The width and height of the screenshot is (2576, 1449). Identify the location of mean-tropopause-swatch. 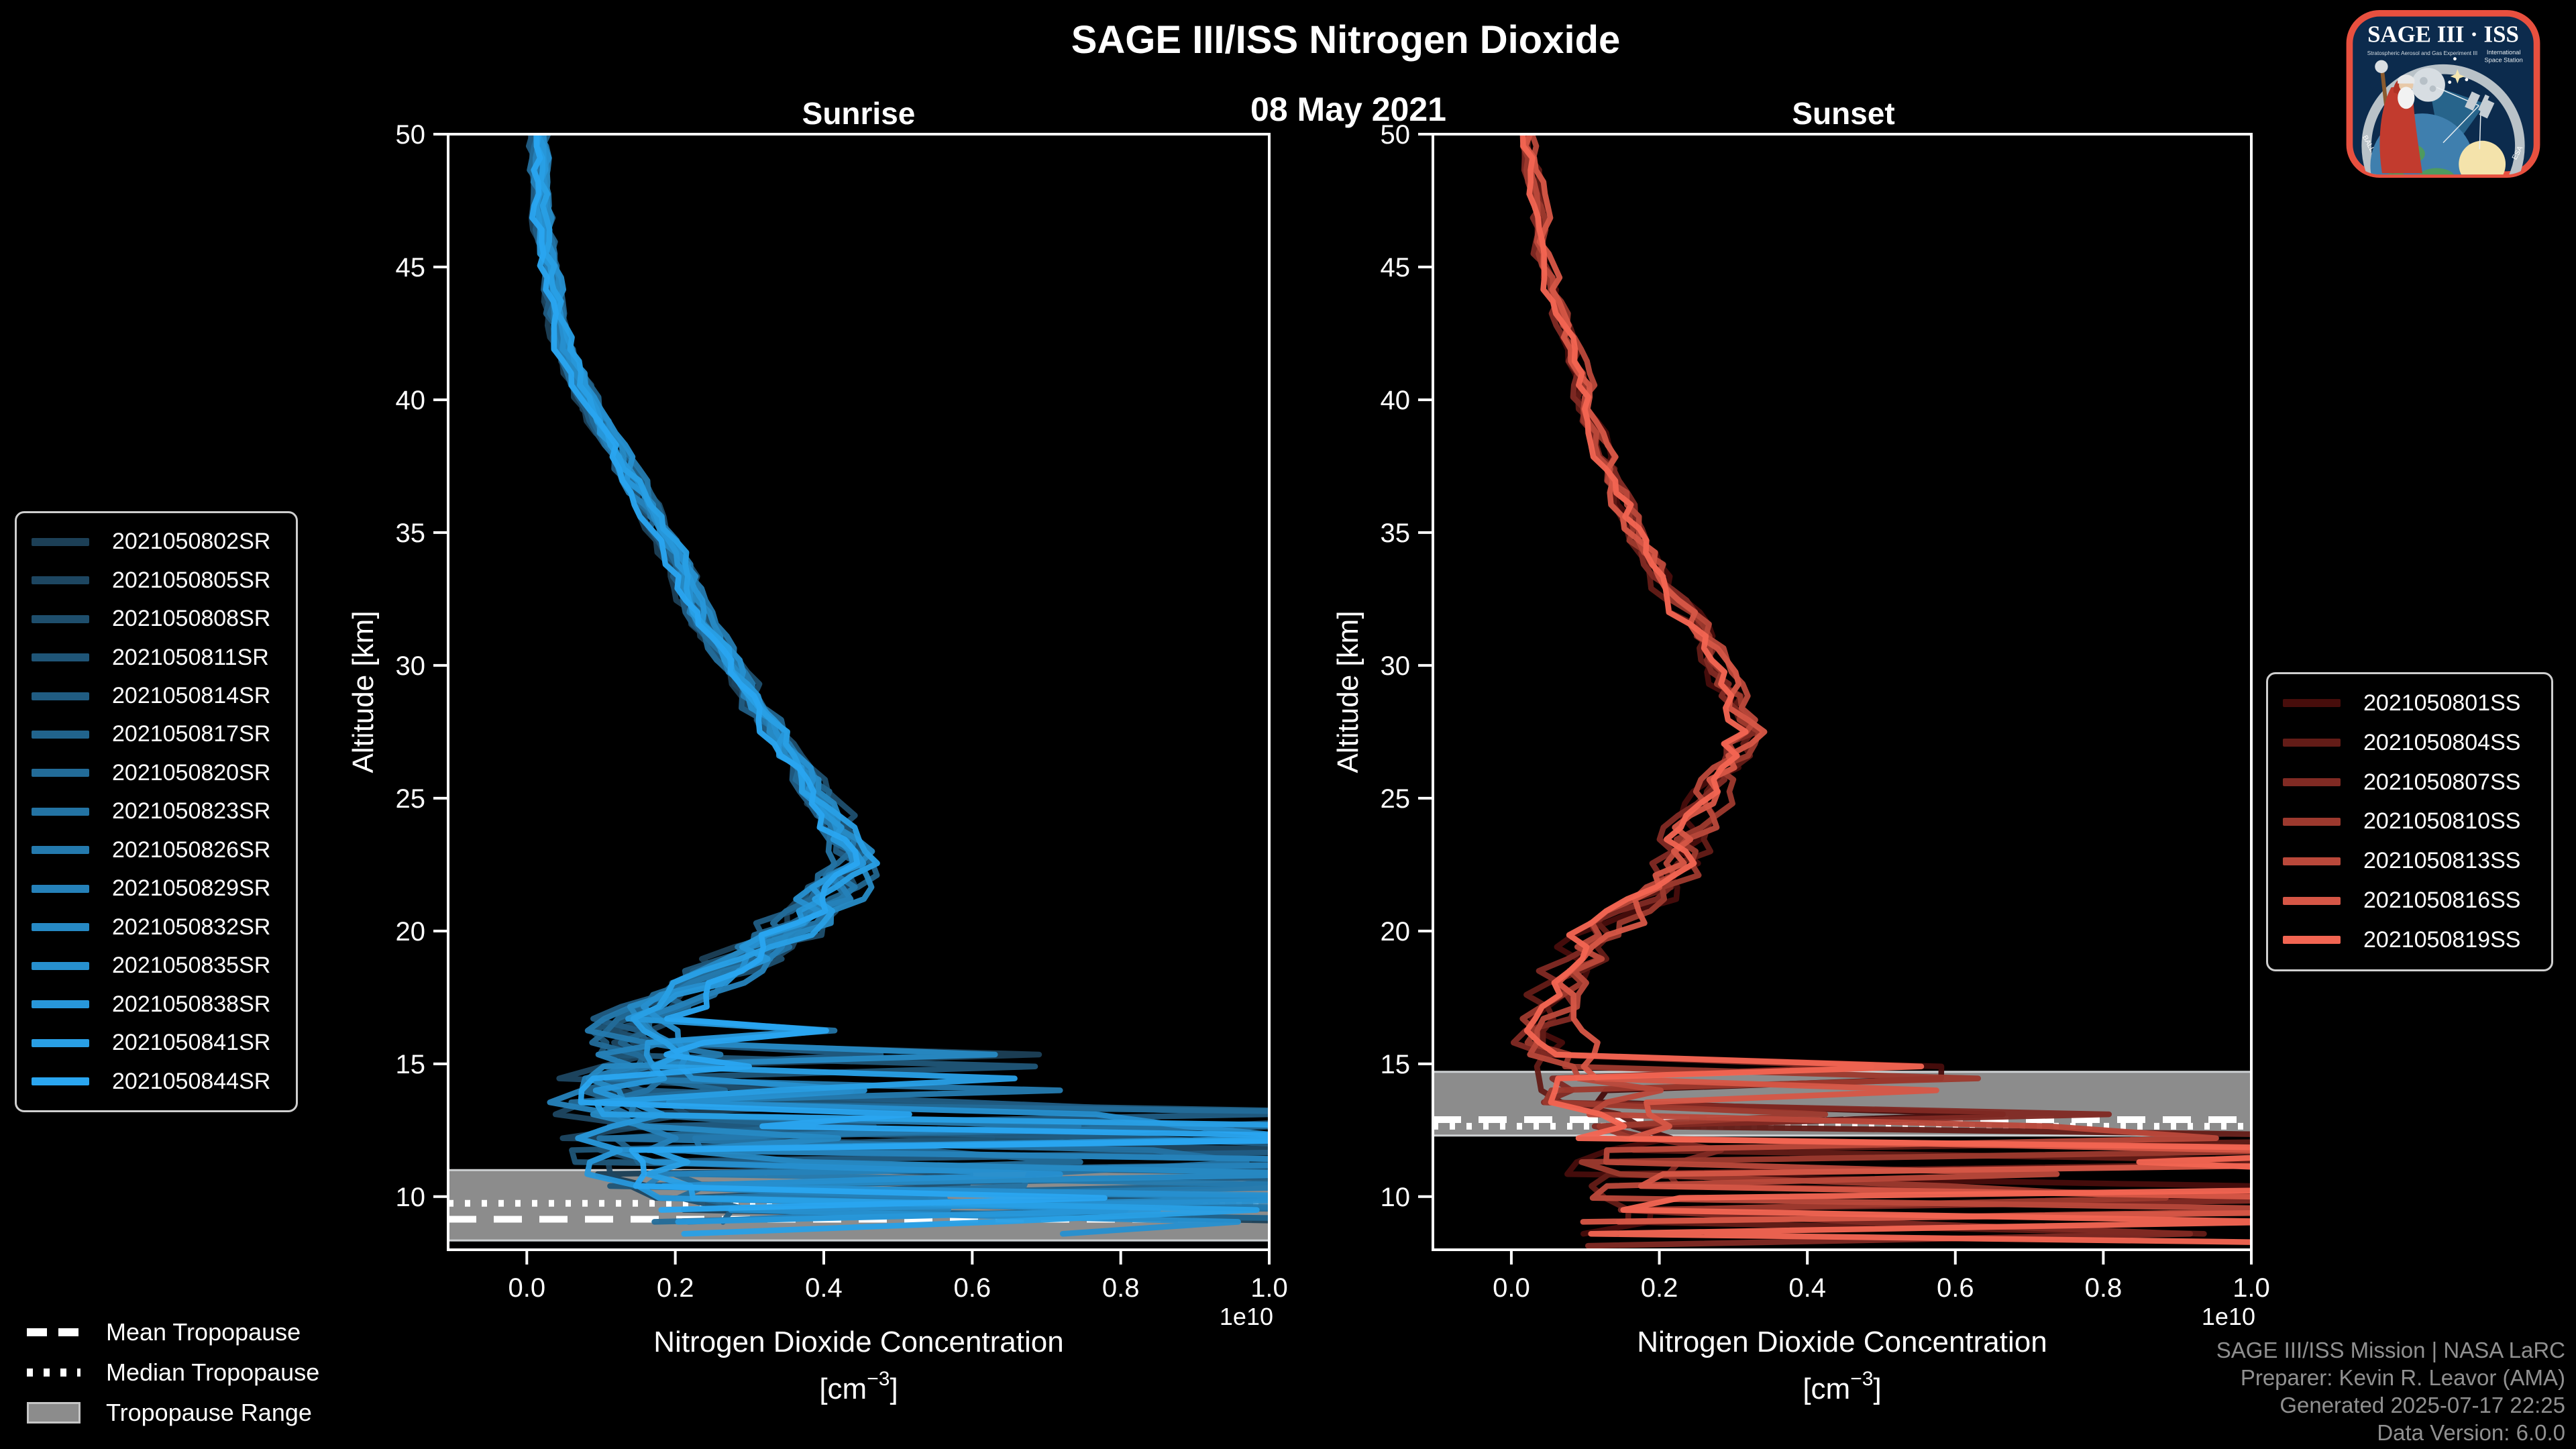
(53, 1332).